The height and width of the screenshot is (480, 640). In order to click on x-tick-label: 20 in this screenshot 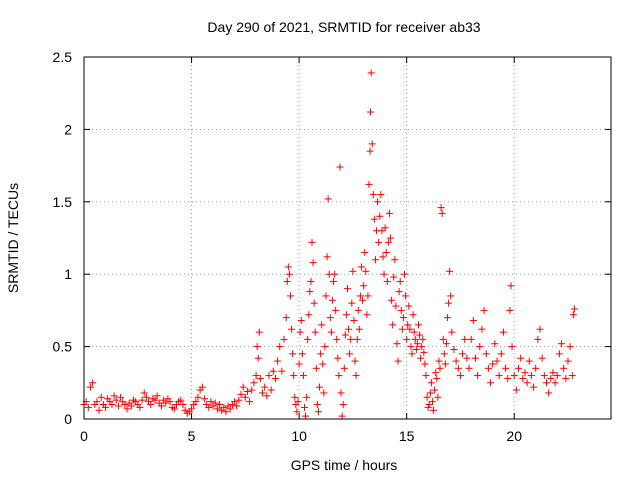, I will do `click(514, 436)`.